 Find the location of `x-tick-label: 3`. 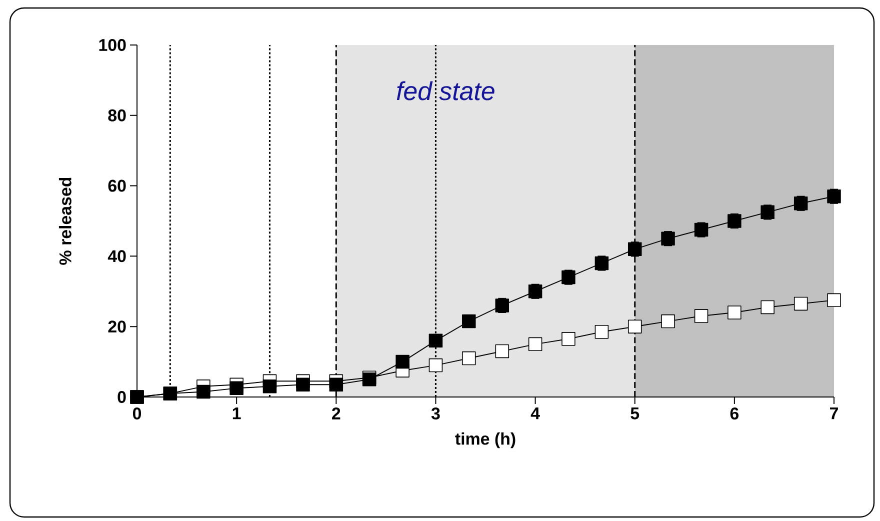

x-tick-label: 3 is located at coordinates (435, 414).